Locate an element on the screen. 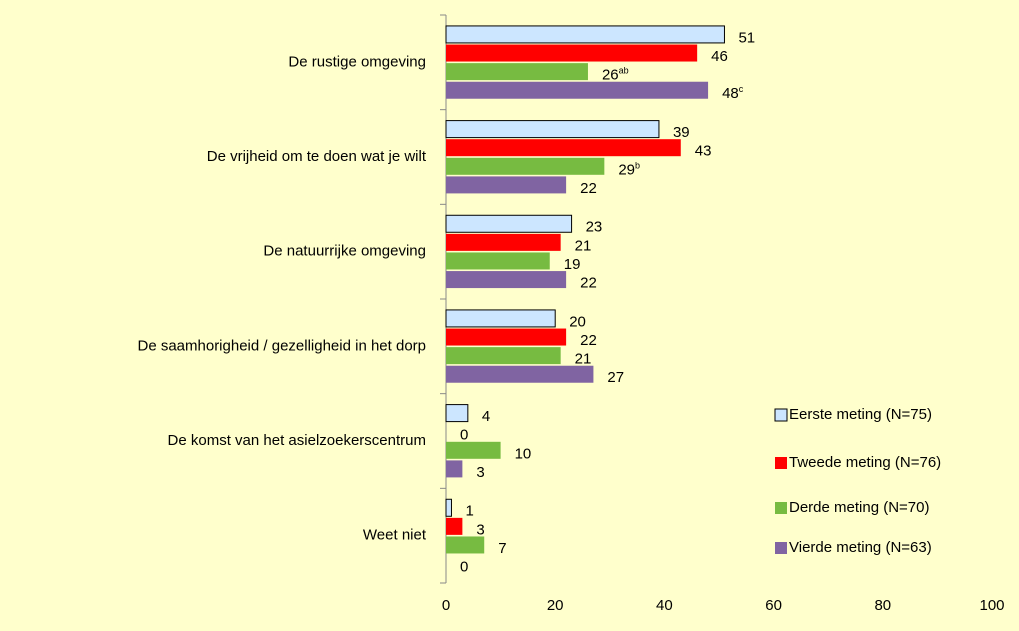  value-label: 7 is located at coordinates (502, 548).